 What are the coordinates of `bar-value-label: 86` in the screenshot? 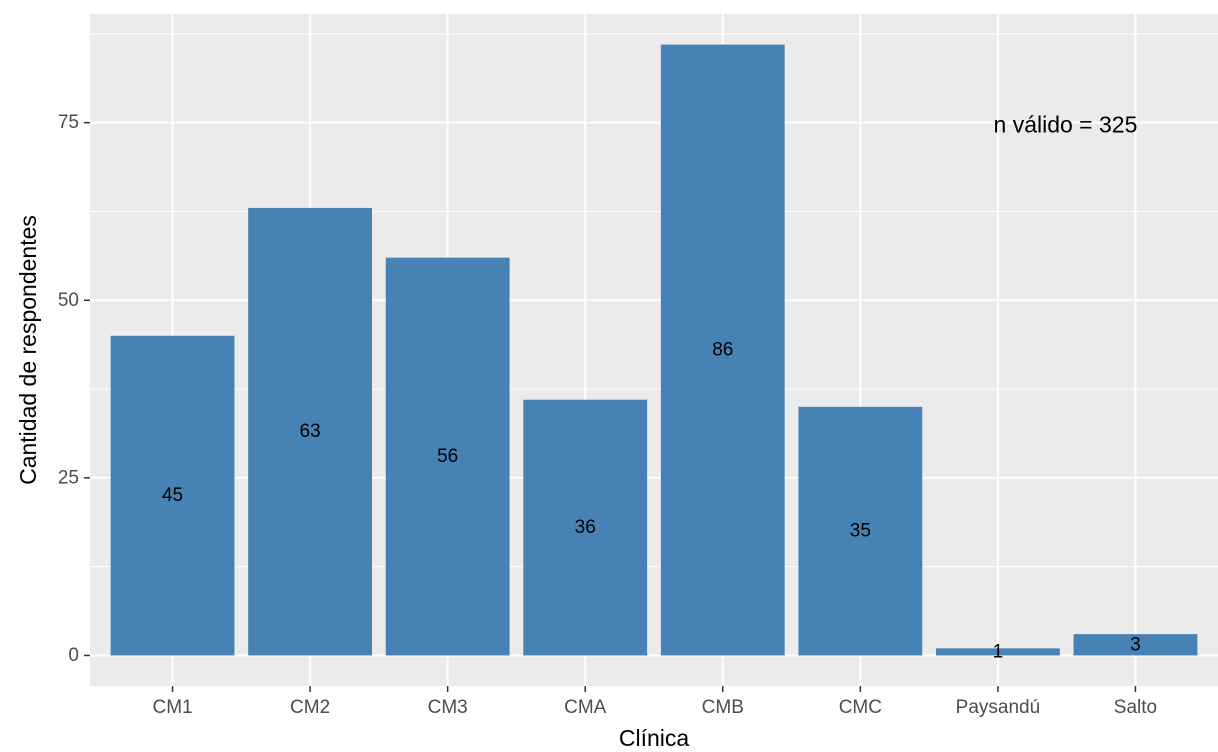 It's located at (722, 350).